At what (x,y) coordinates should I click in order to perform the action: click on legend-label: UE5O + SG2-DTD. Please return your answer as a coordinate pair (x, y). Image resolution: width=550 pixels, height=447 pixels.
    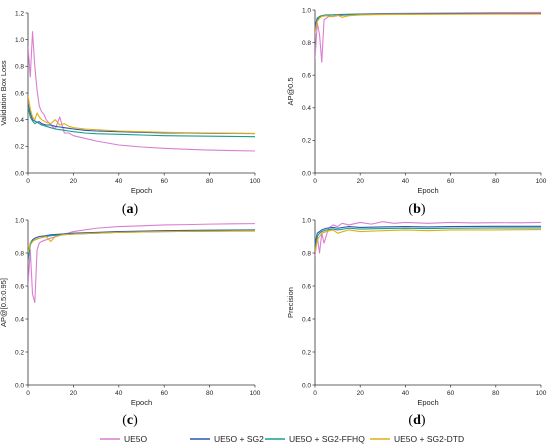
    Looking at the image, I should click on (429, 439).